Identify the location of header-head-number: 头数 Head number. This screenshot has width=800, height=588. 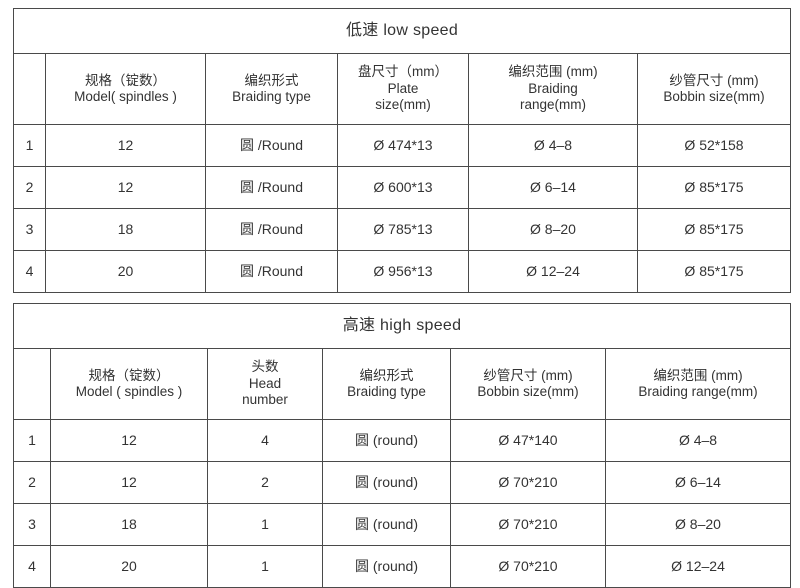
(265, 384).